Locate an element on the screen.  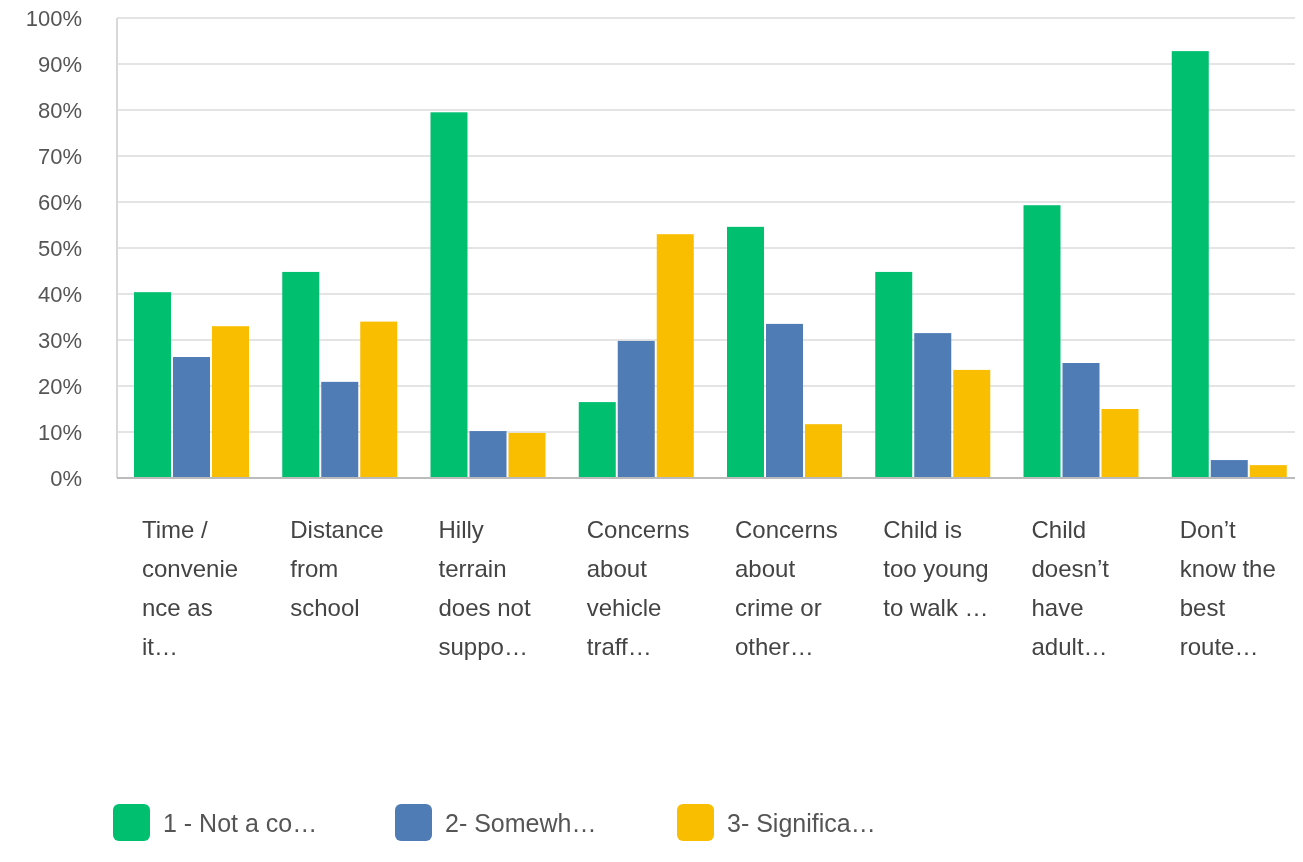
y-tick-label: 0% is located at coordinates (66, 478).